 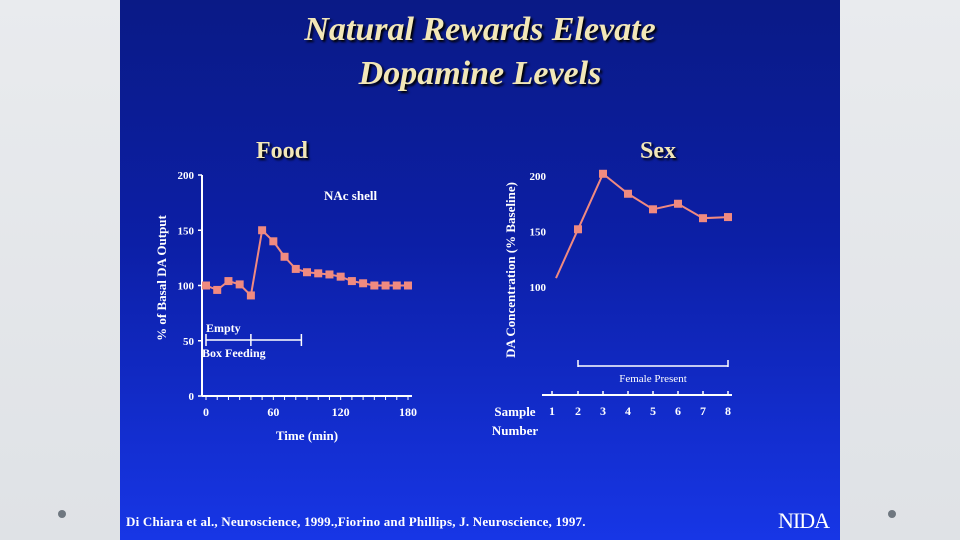 I want to click on food-x-tick-label: 0, so click(x=206, y=412).